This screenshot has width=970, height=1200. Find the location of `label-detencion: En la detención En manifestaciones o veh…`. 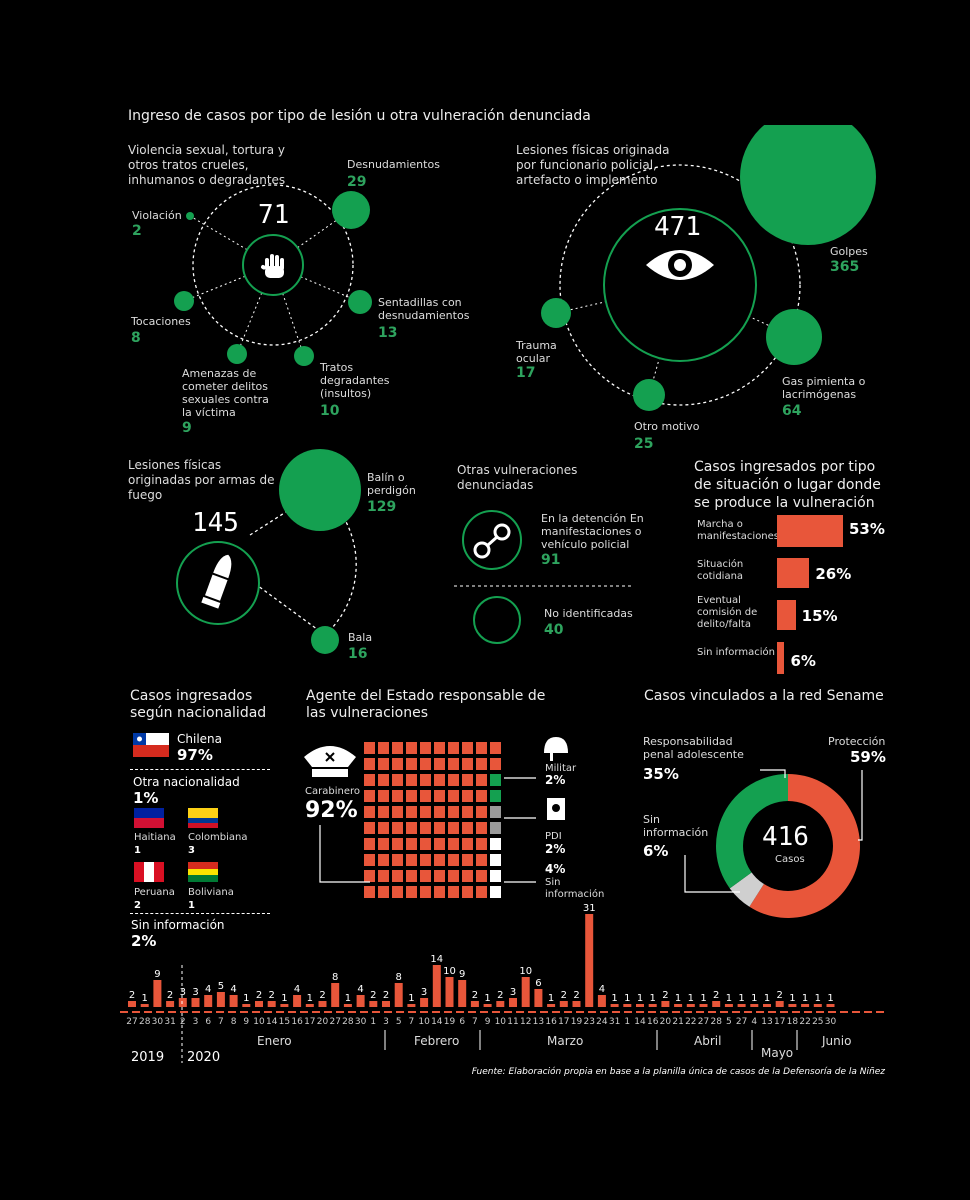

label-detencion: En la detención En manifestaciones o veh… is located at coordinates (592, 531).